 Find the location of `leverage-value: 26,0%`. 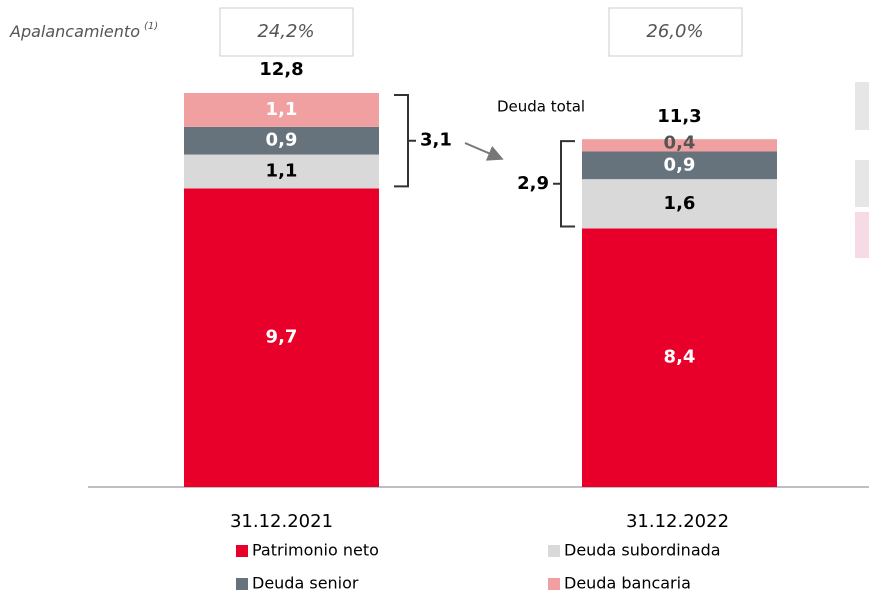

leverage-value: 26,0% is located at coordinates (674, 31).